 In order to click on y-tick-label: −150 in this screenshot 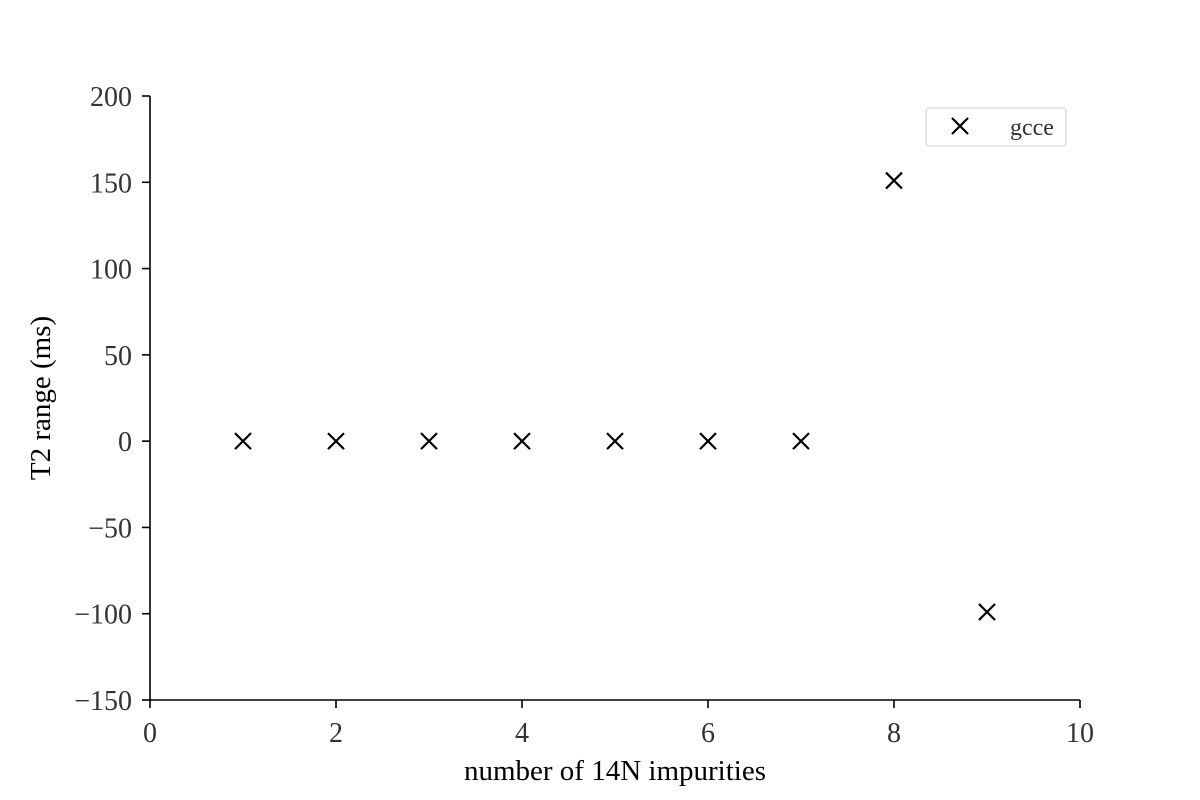, I will do `click(103, 701)`.